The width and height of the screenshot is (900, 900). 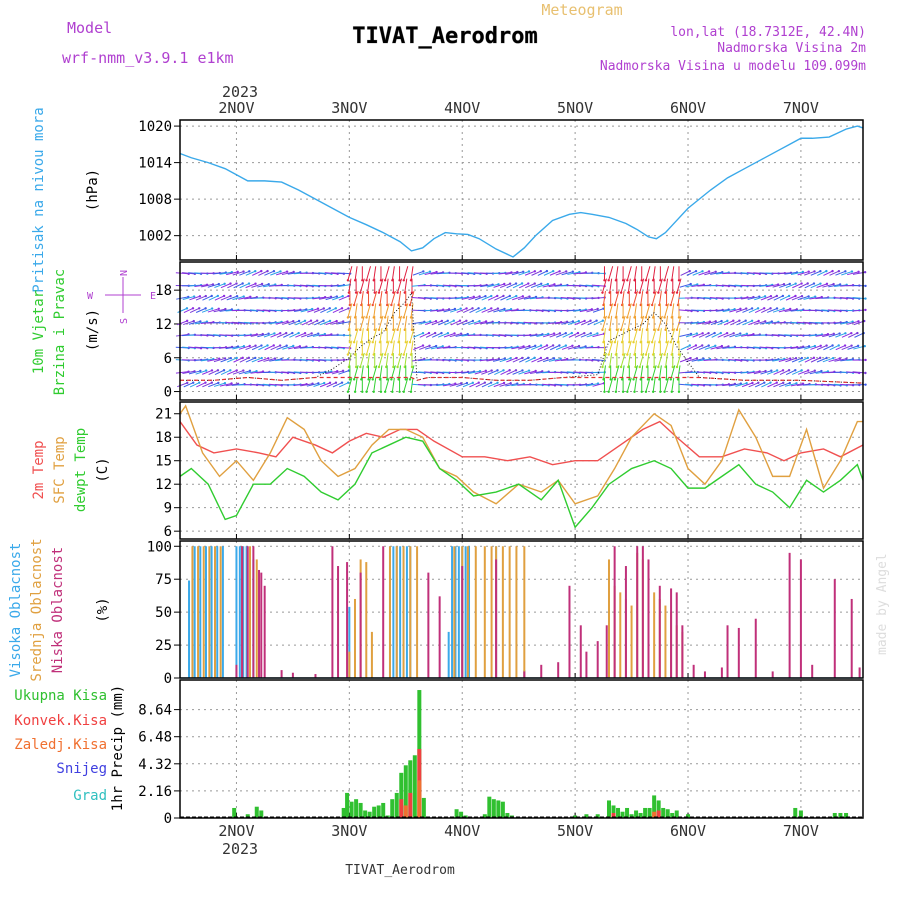 What do you see at coordinates (155, 711) in the screenshot?
I see `y-tick-label: 8.64` at bounding box center [155, 711].